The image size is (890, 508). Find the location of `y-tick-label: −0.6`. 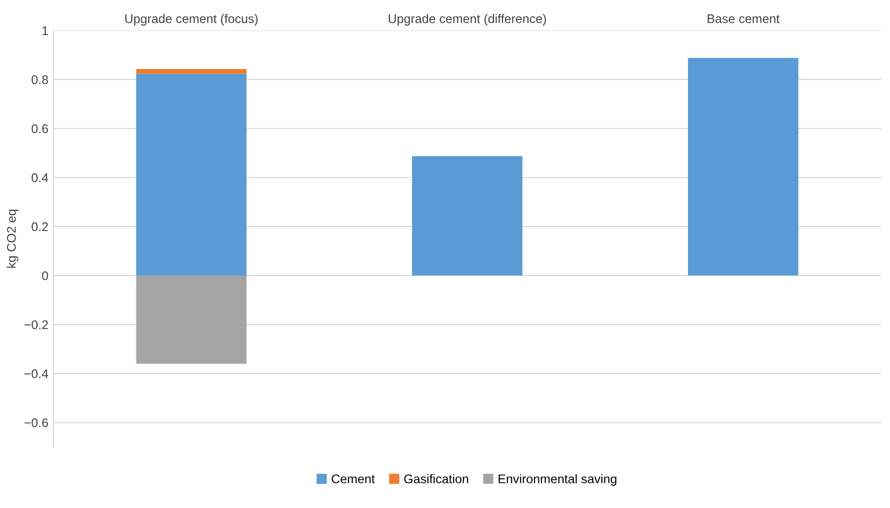

y-tick-label: −0.6 is located at coordinates (36, 423).